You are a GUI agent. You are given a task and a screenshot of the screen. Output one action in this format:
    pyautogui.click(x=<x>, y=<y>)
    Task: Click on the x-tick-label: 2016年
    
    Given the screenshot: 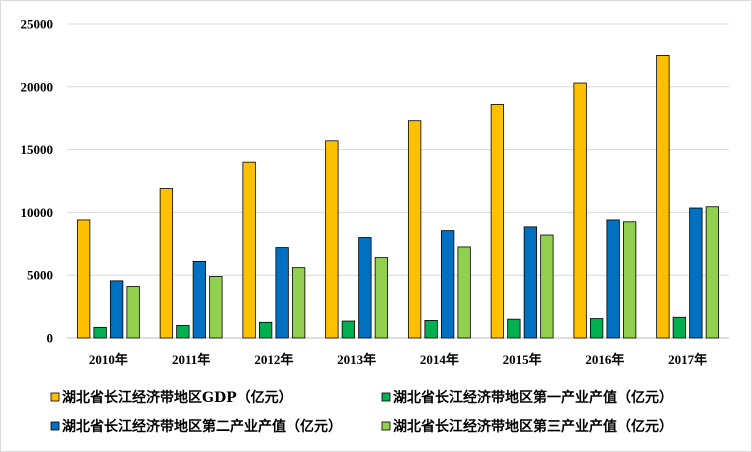 What is the action you would take?
    pyautogui.click(x=604, y=359)
    